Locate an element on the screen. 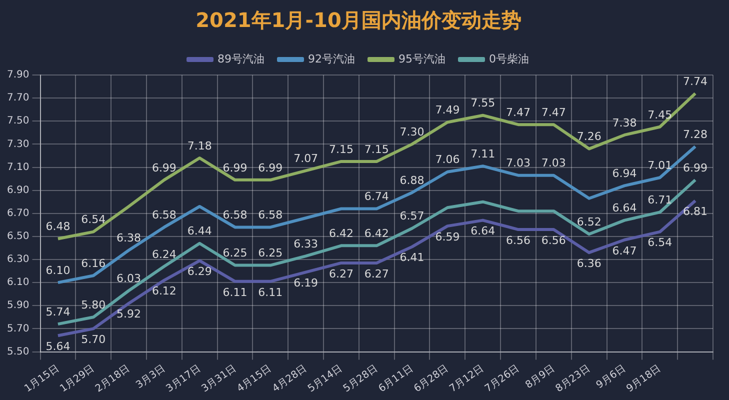 The width and height of the screenshot is (729, 400). data-label: 7.45 is located at coordinates (660, 115).